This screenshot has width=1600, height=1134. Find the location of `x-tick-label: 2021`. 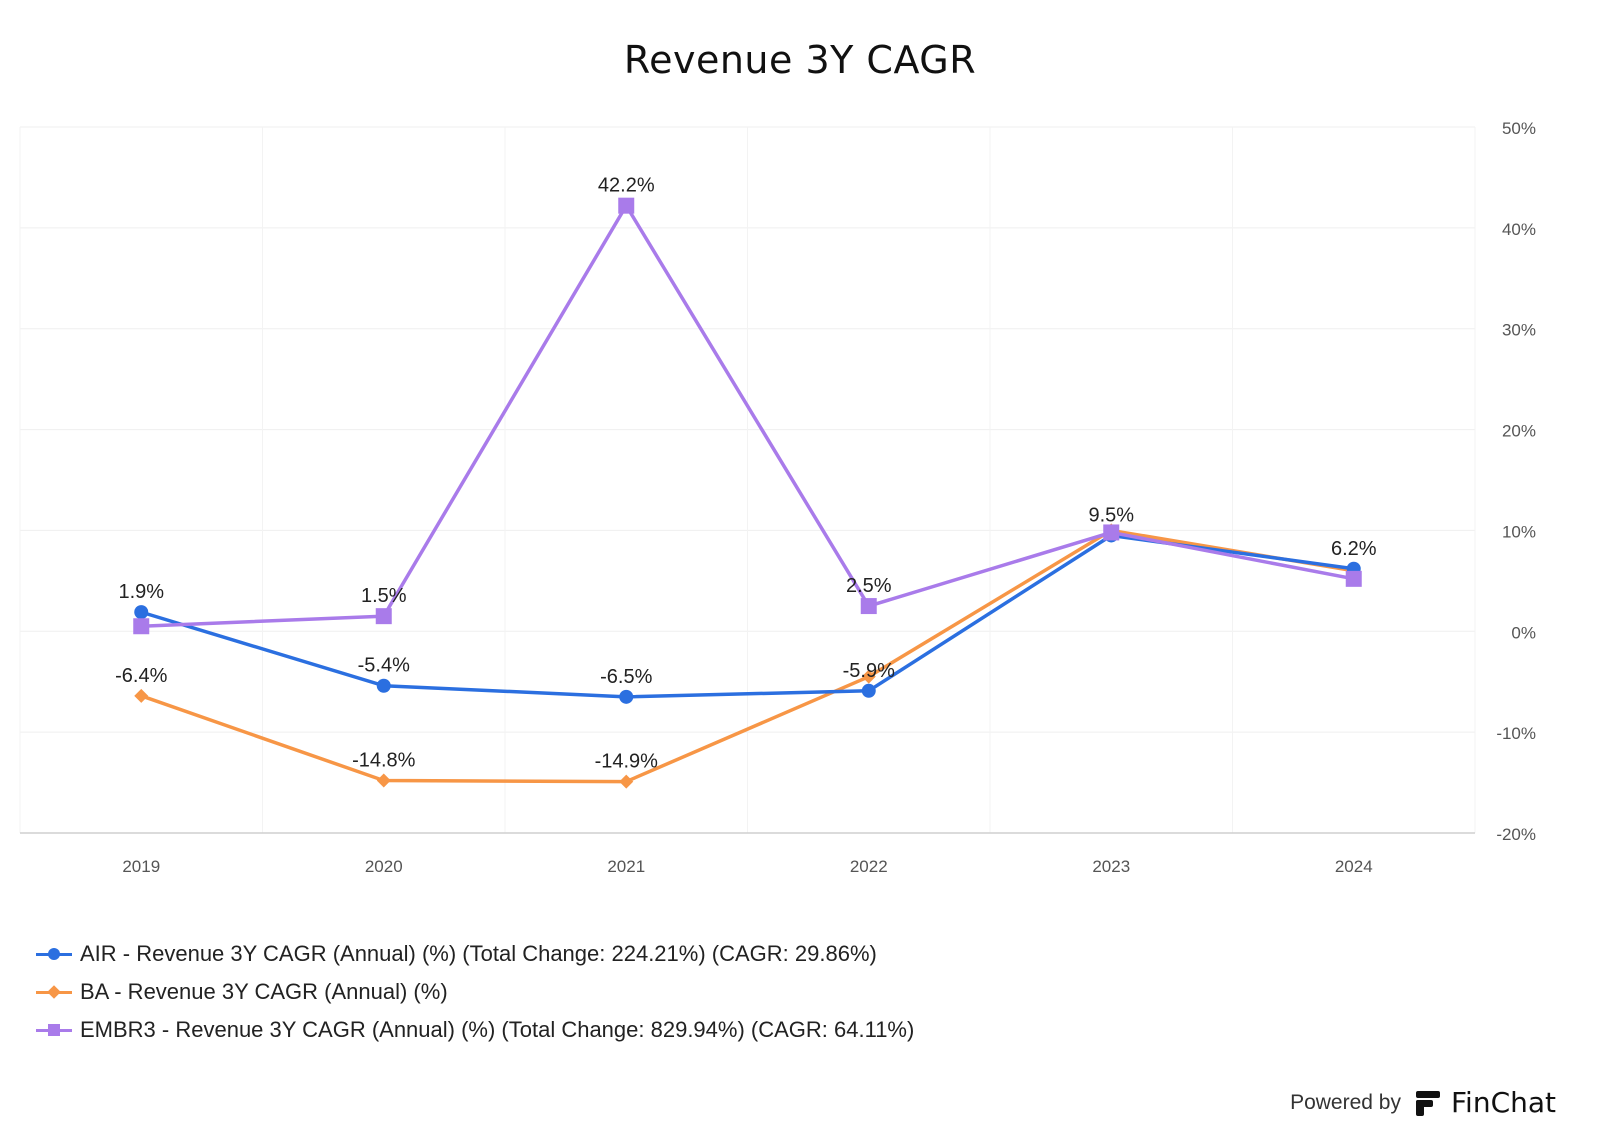

x-tick-label: 2021 is located at coordinates (626, 866).